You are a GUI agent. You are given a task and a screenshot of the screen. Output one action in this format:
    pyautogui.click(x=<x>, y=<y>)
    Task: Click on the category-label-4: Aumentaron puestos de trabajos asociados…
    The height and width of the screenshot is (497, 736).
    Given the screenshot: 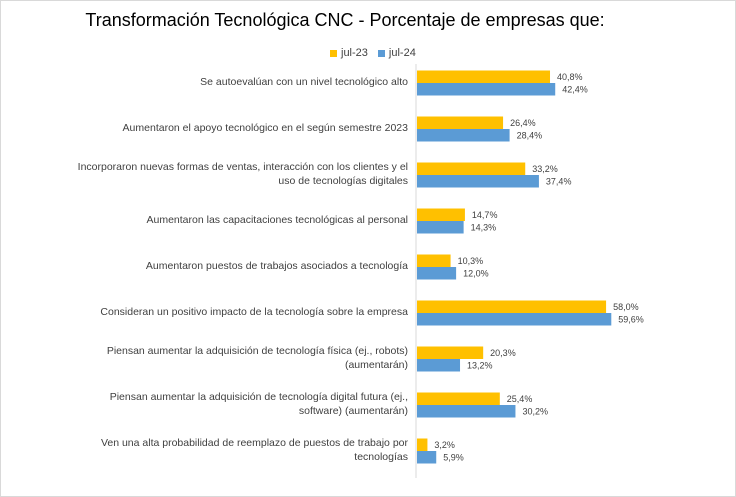 What is the action you would take?
    pyautogui.click(x=276, y=266)
    